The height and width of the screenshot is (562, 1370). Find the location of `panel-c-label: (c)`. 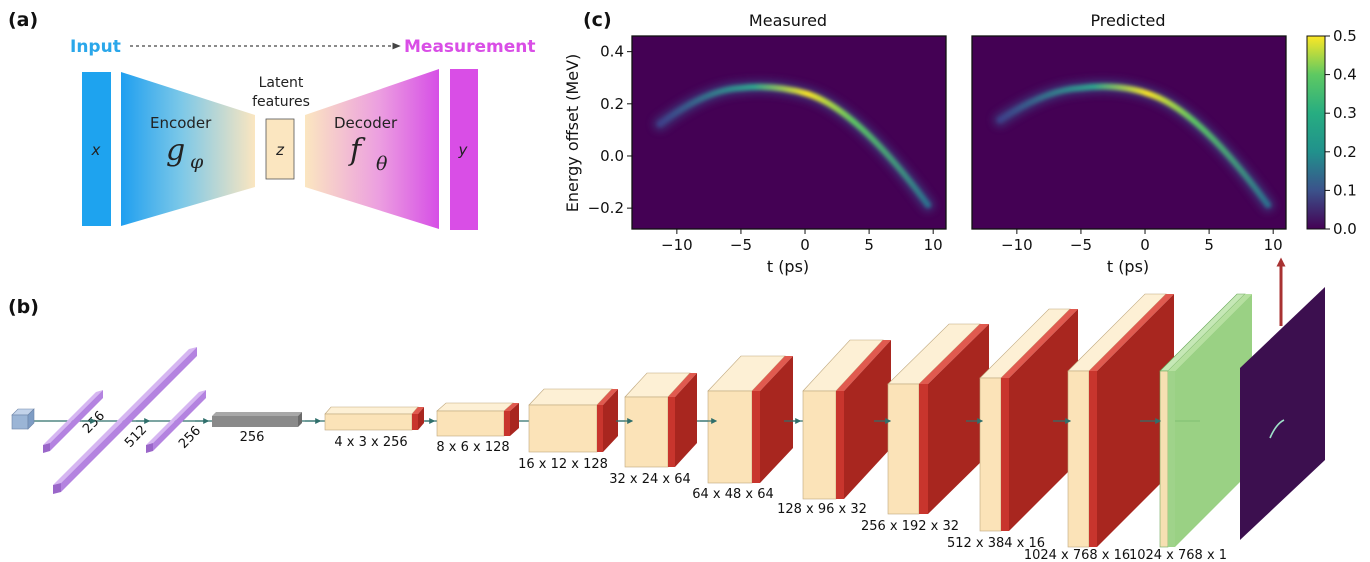

panel-c-label: (c) is located at coordinates (597, 20).